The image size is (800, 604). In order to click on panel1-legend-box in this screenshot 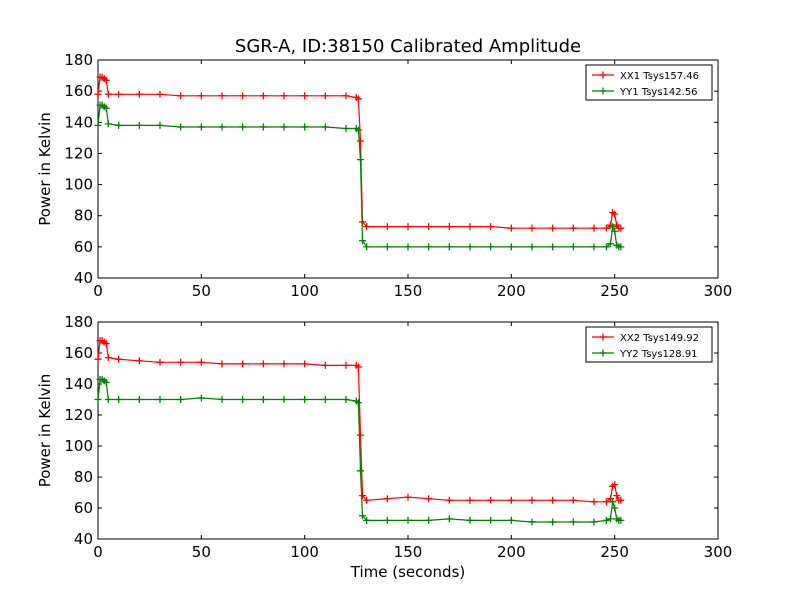, I will do `click(649, 82)`.